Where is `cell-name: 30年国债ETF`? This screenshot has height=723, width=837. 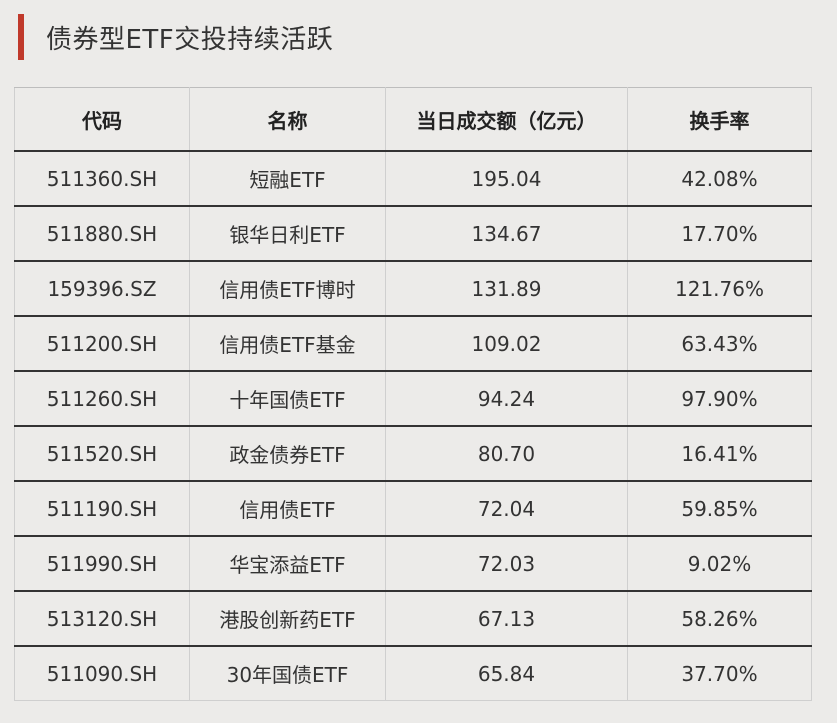
cell-name: 30年国债ETF is located at coordinates (287, 673).